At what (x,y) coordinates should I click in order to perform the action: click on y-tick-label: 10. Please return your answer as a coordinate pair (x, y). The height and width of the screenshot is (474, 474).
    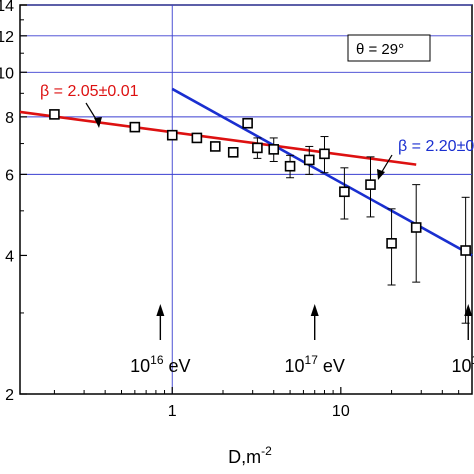
    Looking at the image, I should click on (7, 73).